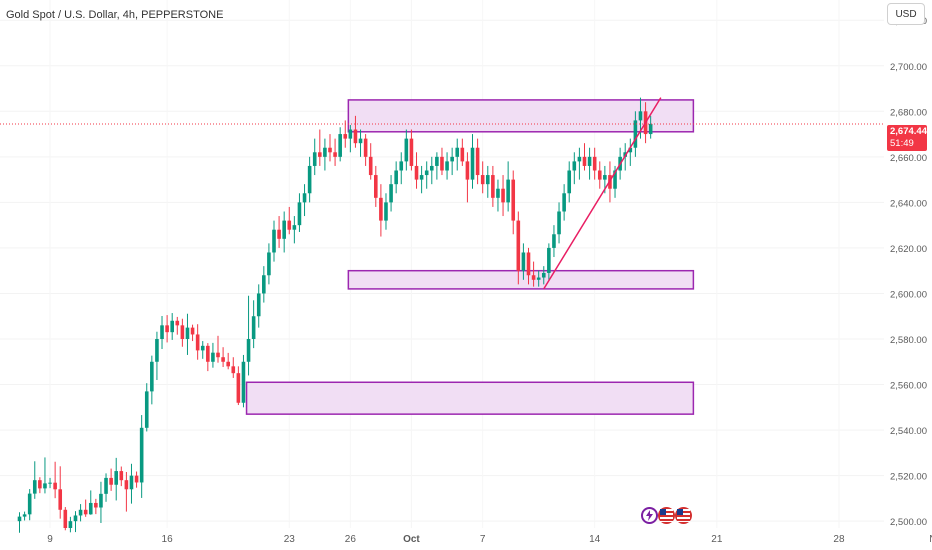 The width and height of the screenshot is (932, 550). Describe the element at coordinates (50, 539) in the screenshot. I see `time-tick-label: 9` at that location.